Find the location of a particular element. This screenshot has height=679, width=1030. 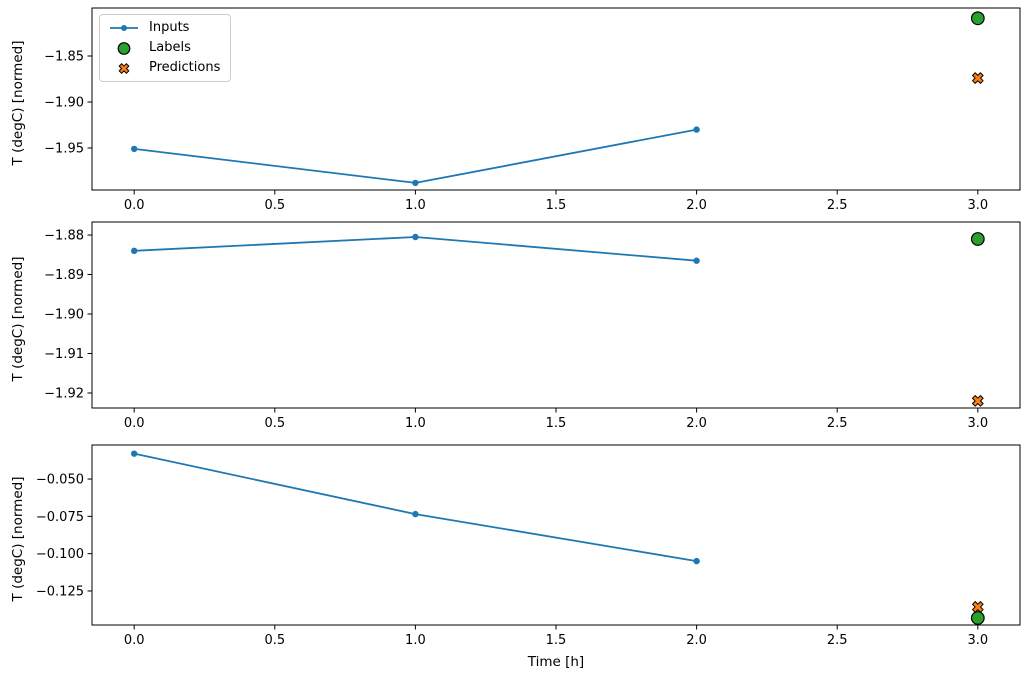

legend-label-labels: Labels is located at coordinates (170, 47).